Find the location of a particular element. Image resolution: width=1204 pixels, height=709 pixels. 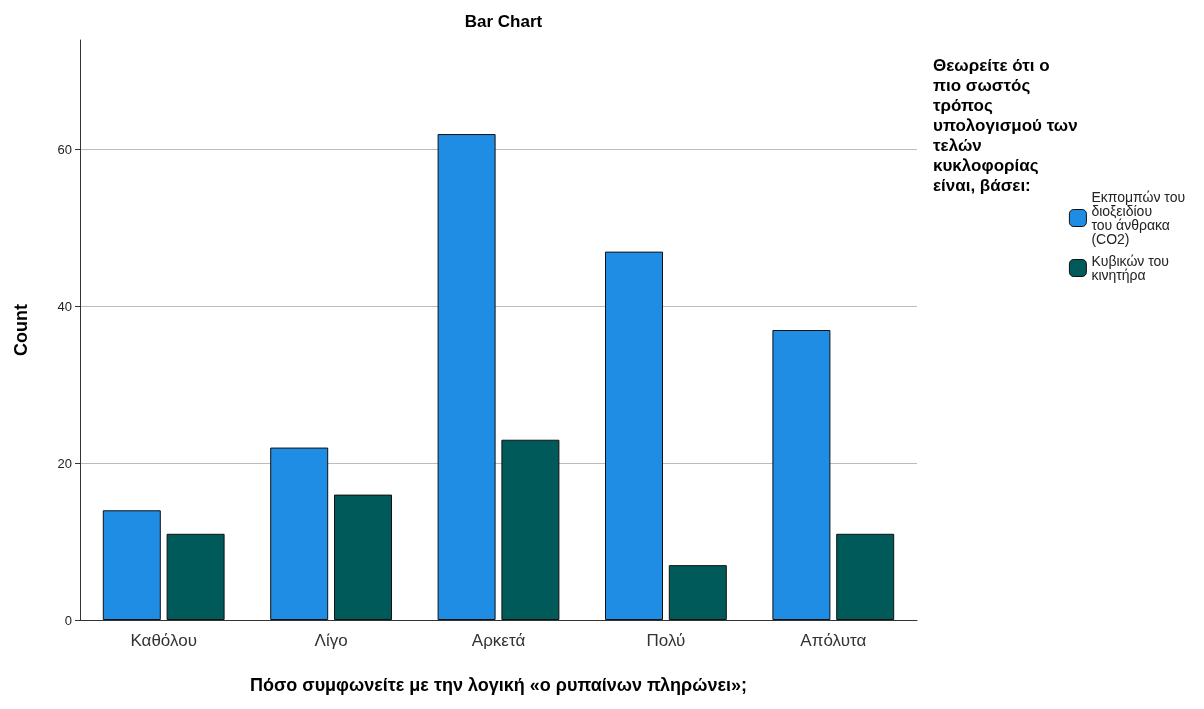

chart-title: Bar Chart is located at coordinates (503, 21).